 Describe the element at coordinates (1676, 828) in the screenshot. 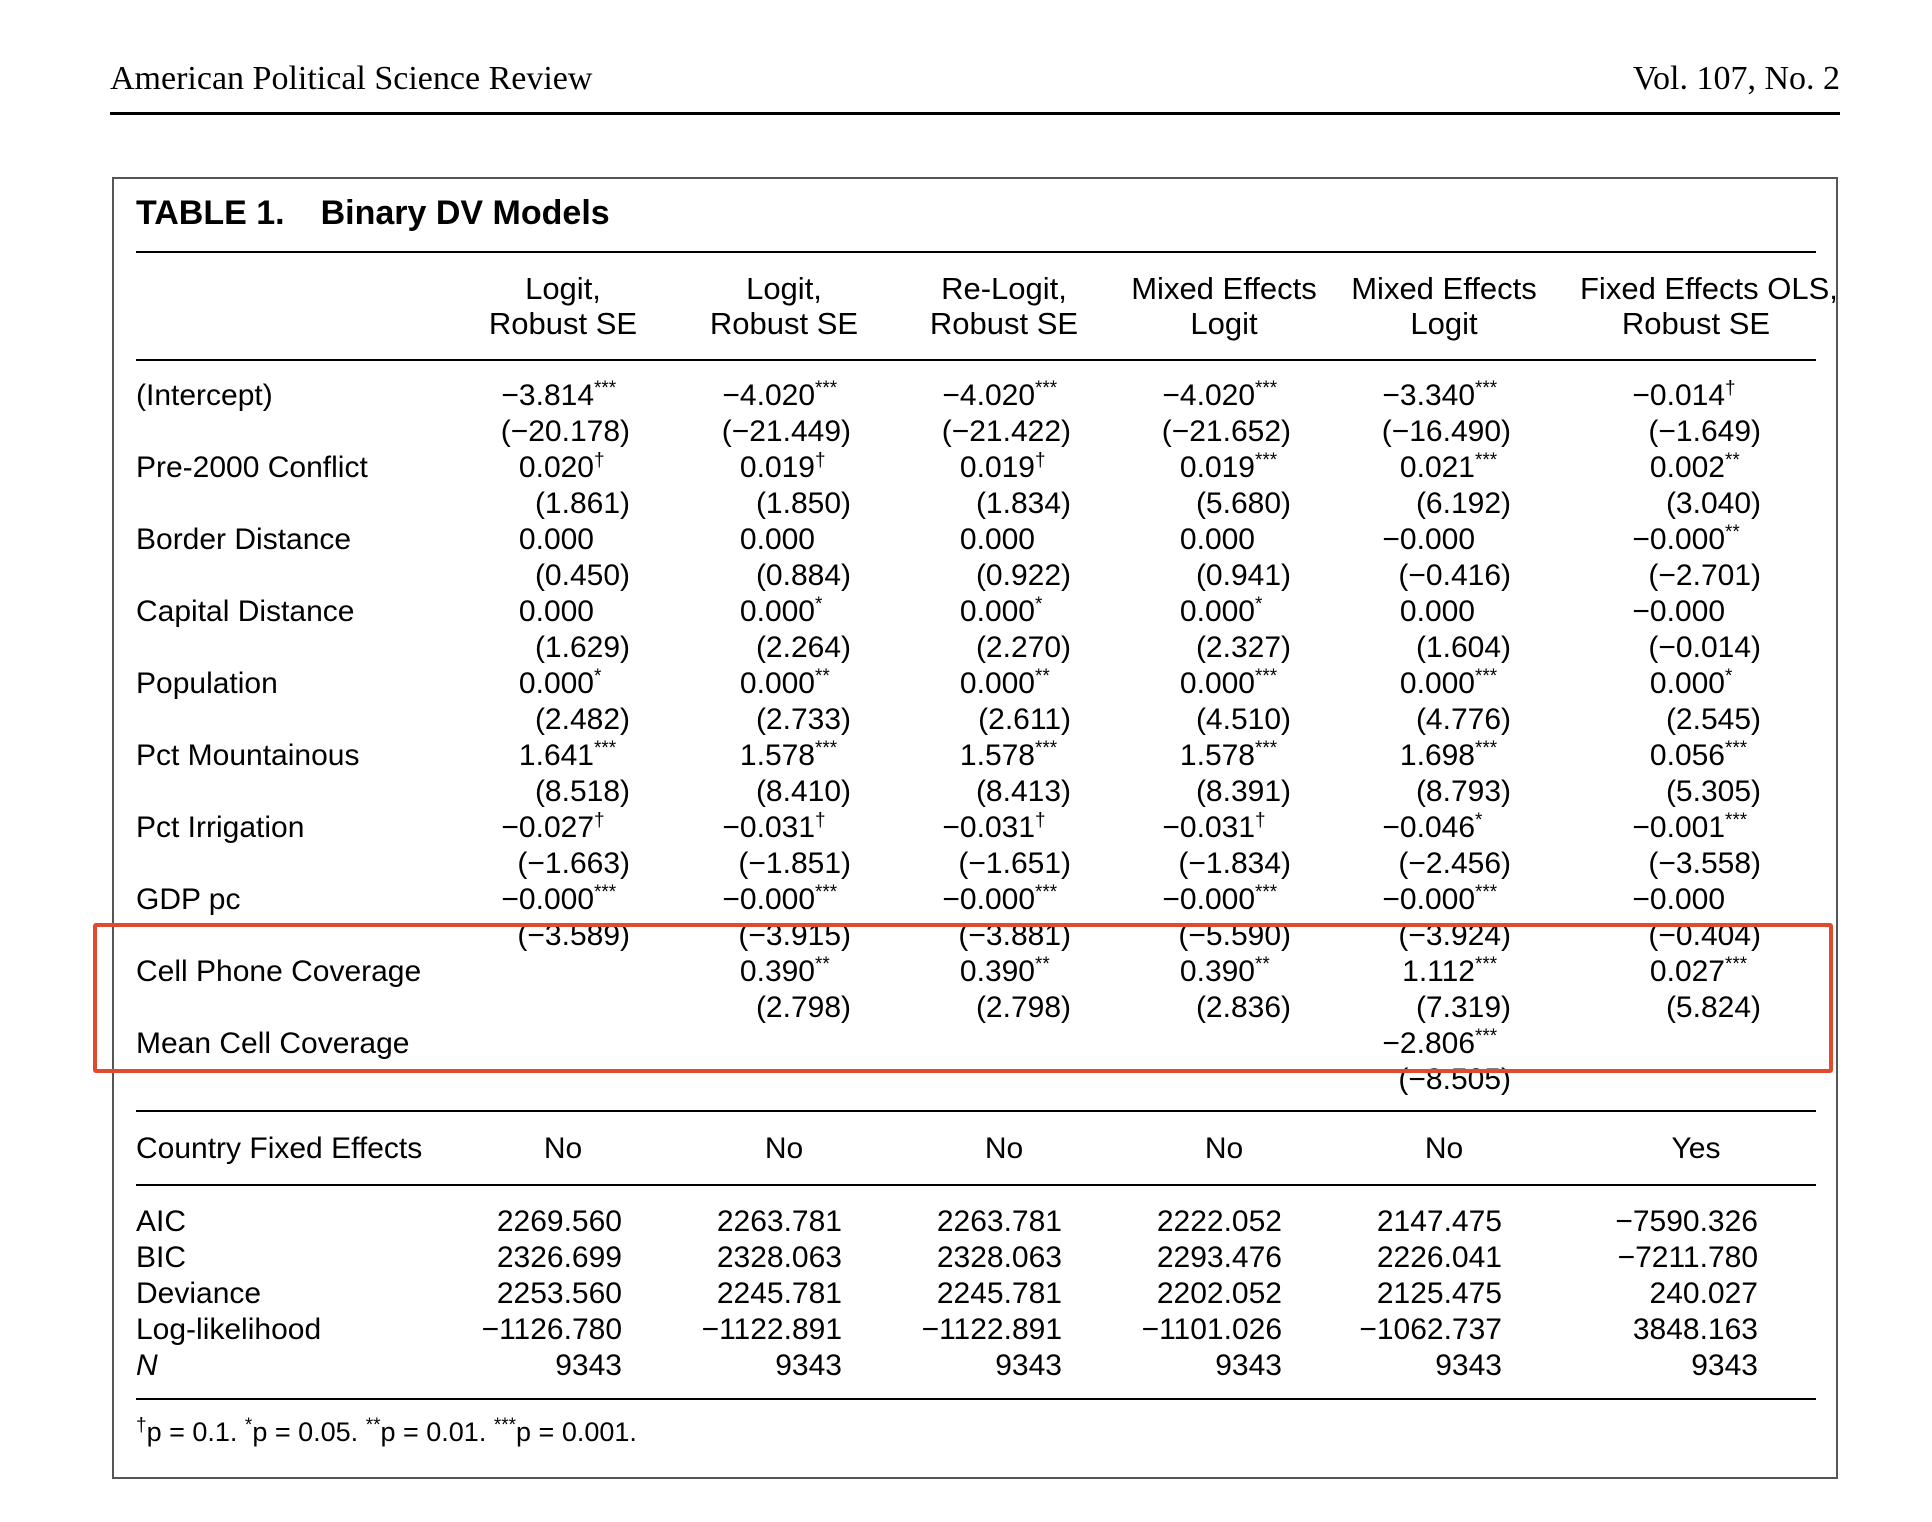

I see `coefficient-cell: −0.001***` at that location.